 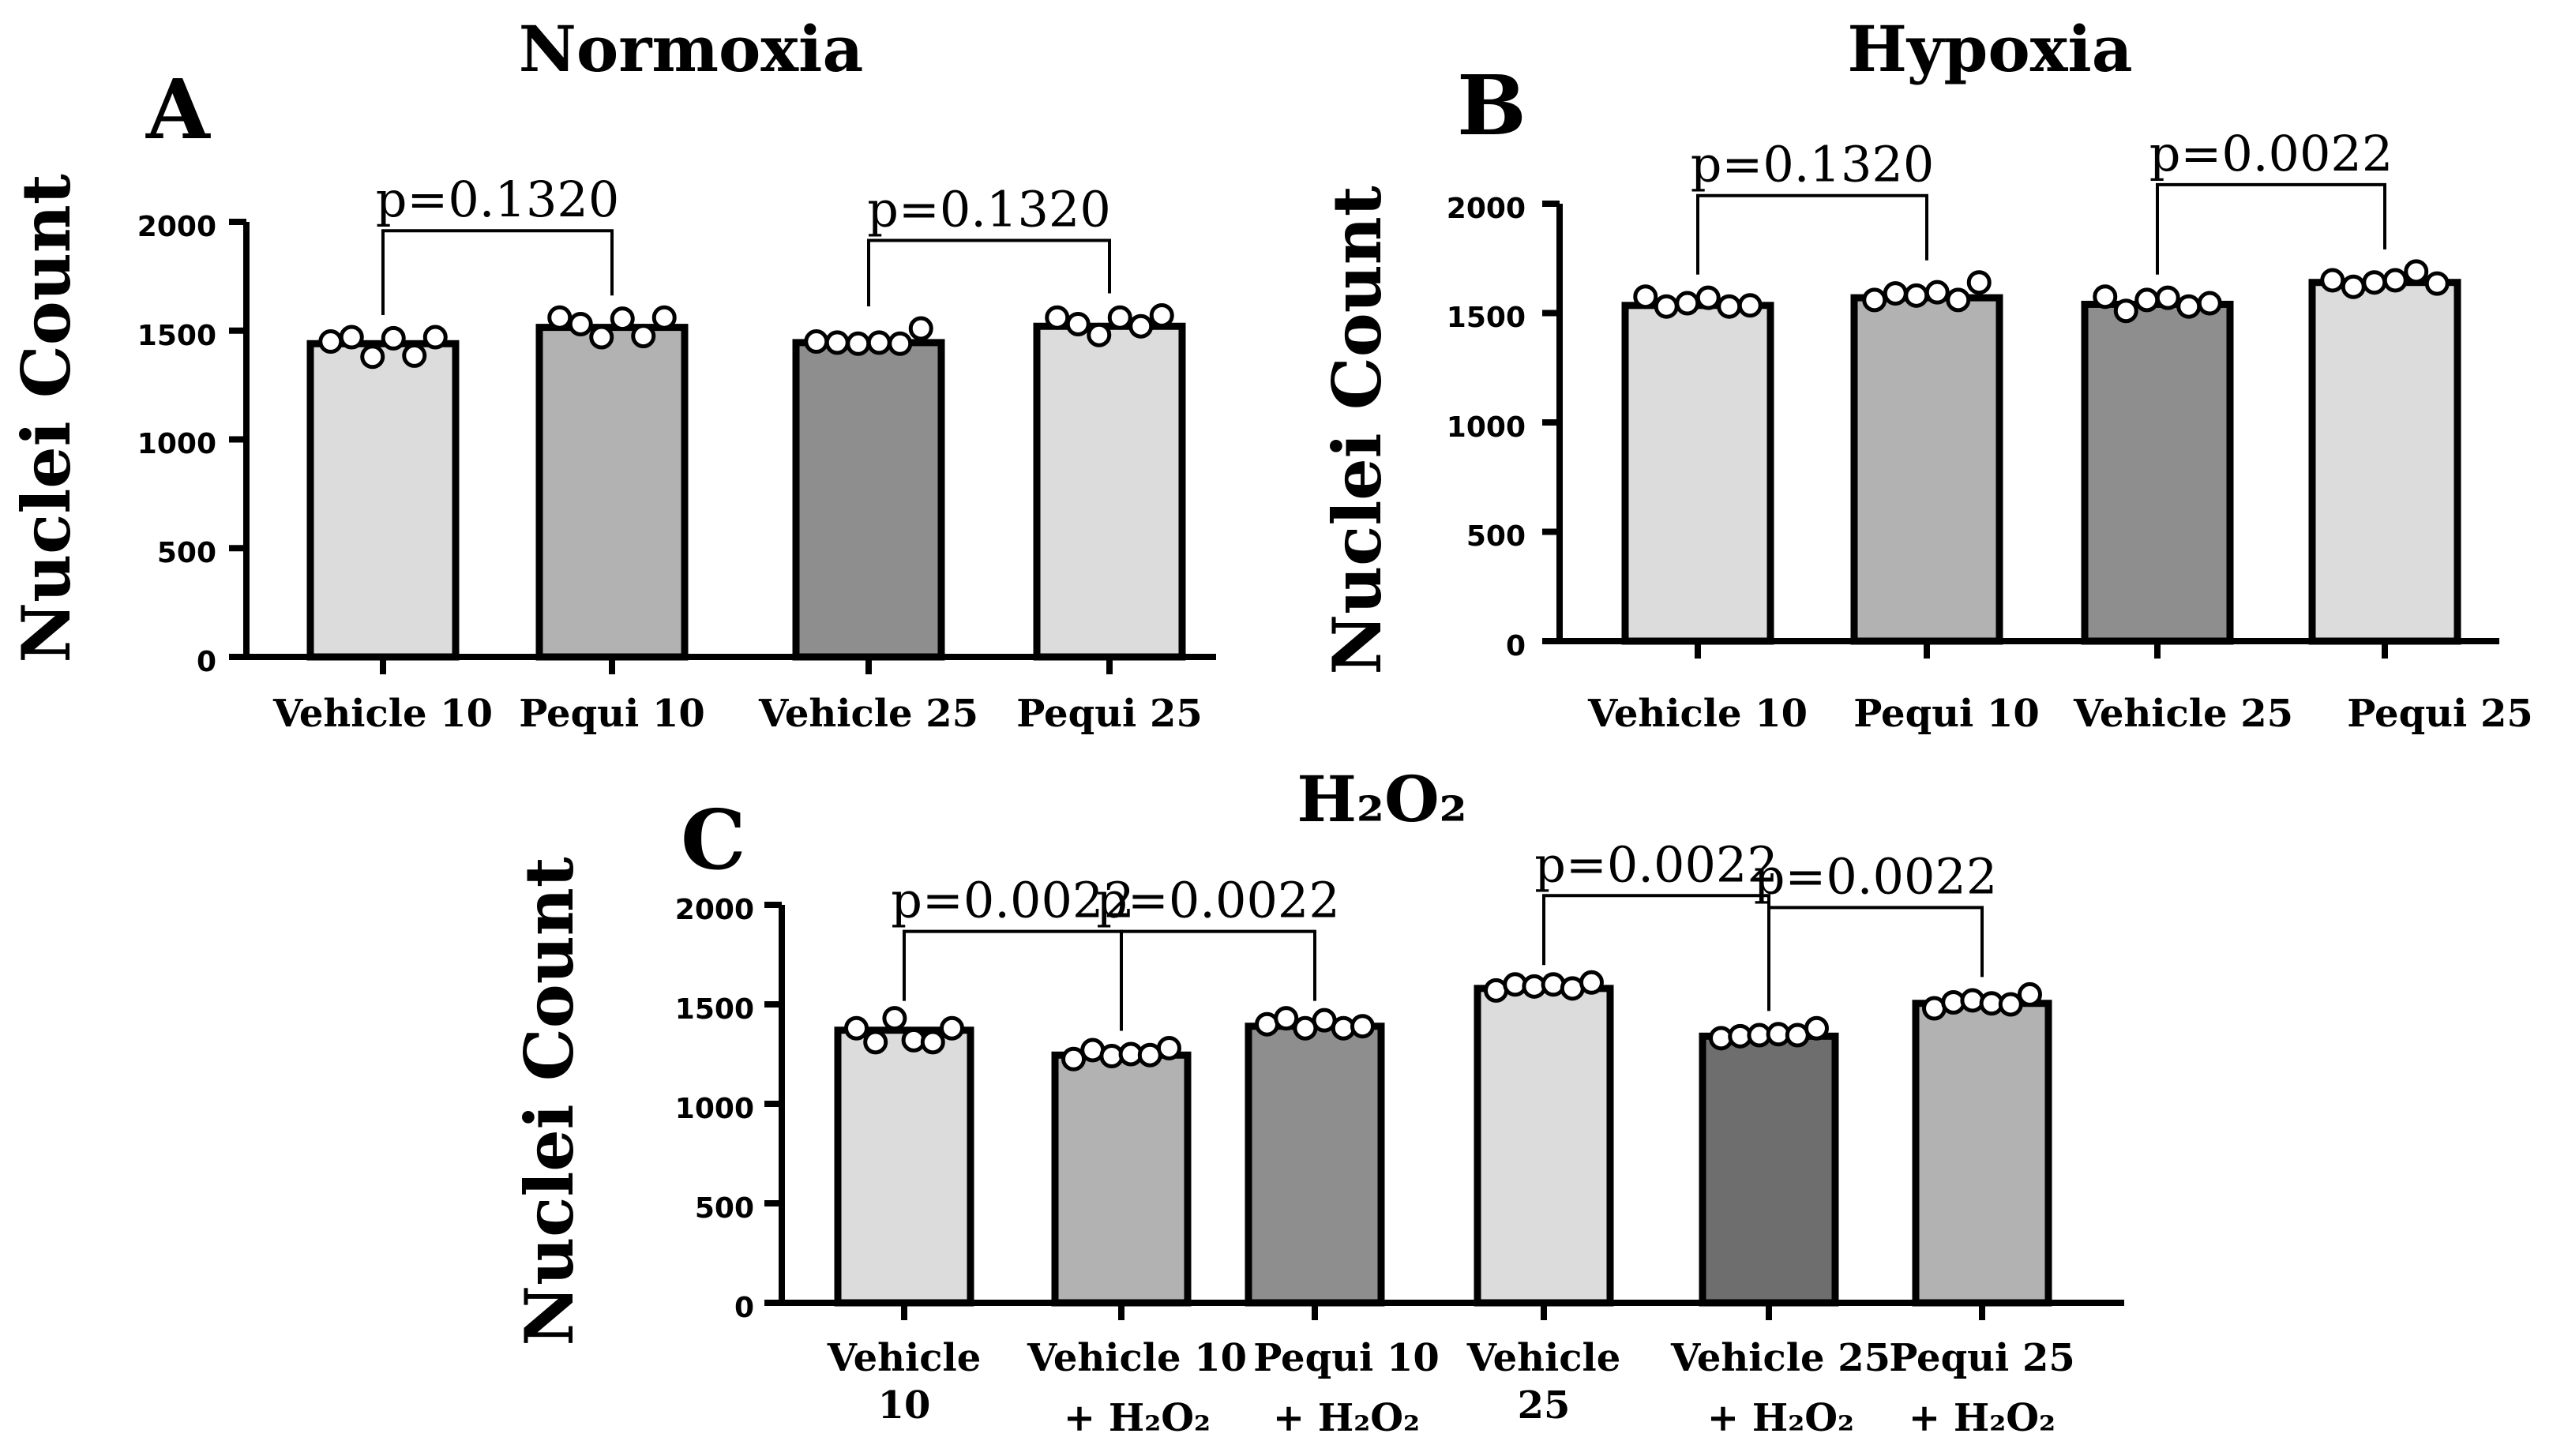 What do you see at coordinates (178, 109) in the screenshot?
I see `panel-a-letter: A` at bounding box center [178, 109].